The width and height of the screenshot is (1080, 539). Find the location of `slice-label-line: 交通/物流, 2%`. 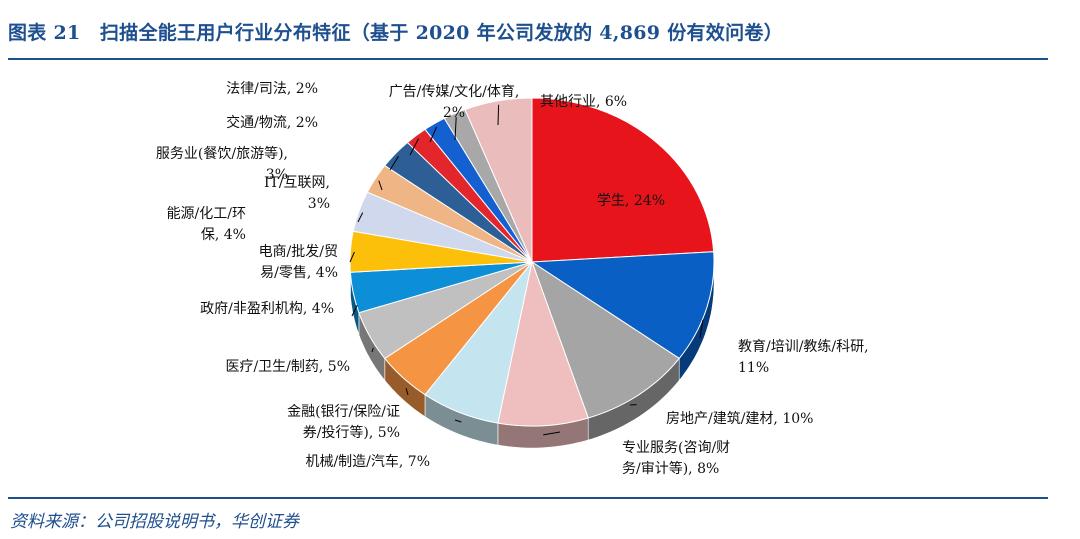

slice-label-line: 交通/物流, 2% is located at coordinates (272, 122).